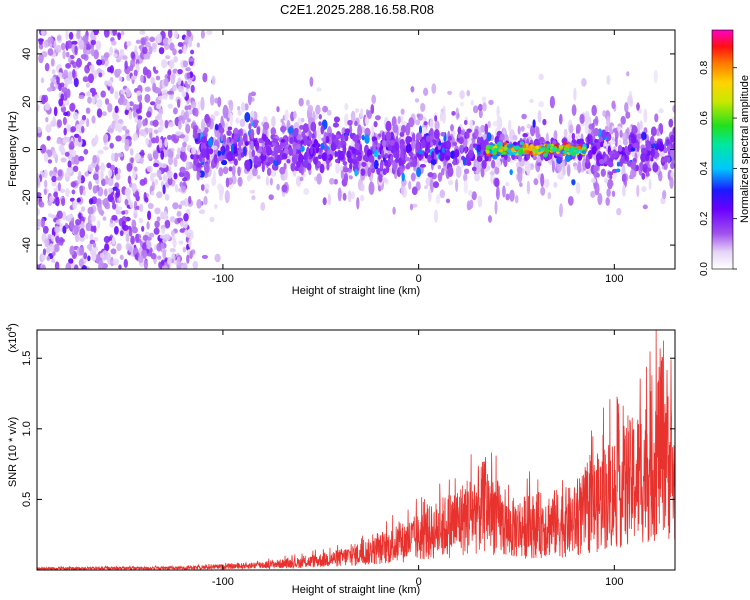 The width and height of the screenshot is (750, 600). I want to click on y-tick-label: 20, so click(27, 102).